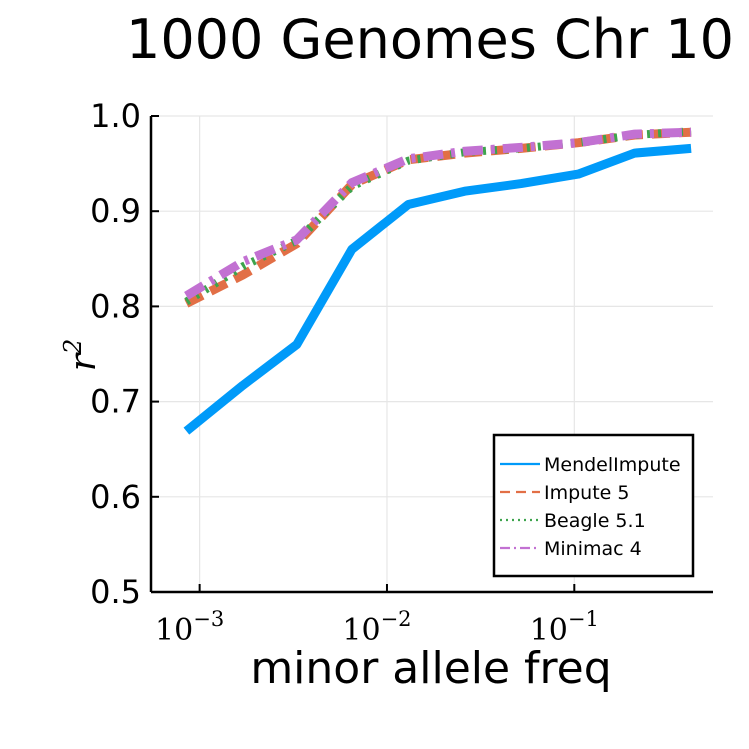 The height and width of the screenshot is (749, 749). I want to click on y-tick-label: 0.5, so click(115, 592).